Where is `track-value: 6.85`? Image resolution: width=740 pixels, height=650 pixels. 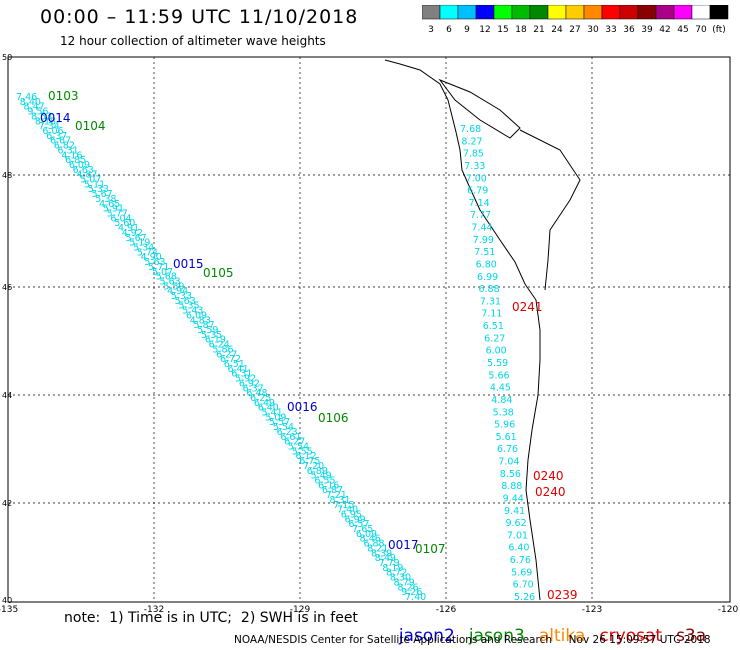
track-value: 6.85 is located at coordinates (75, 160).